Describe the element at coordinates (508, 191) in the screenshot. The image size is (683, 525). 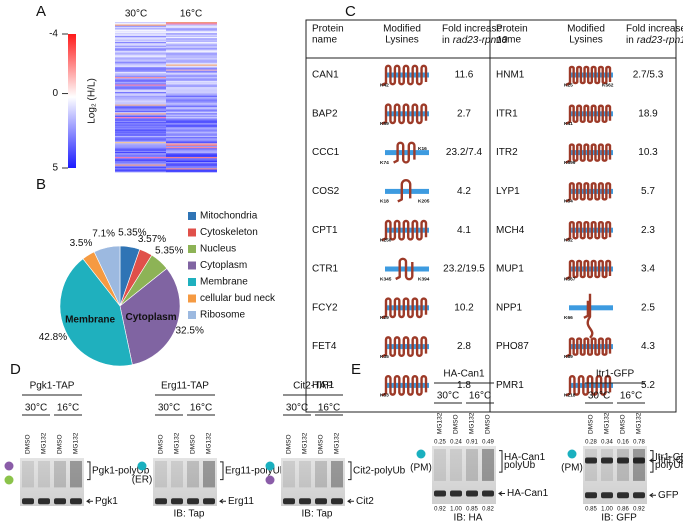
I see `protein-name: LYP1` at that location.